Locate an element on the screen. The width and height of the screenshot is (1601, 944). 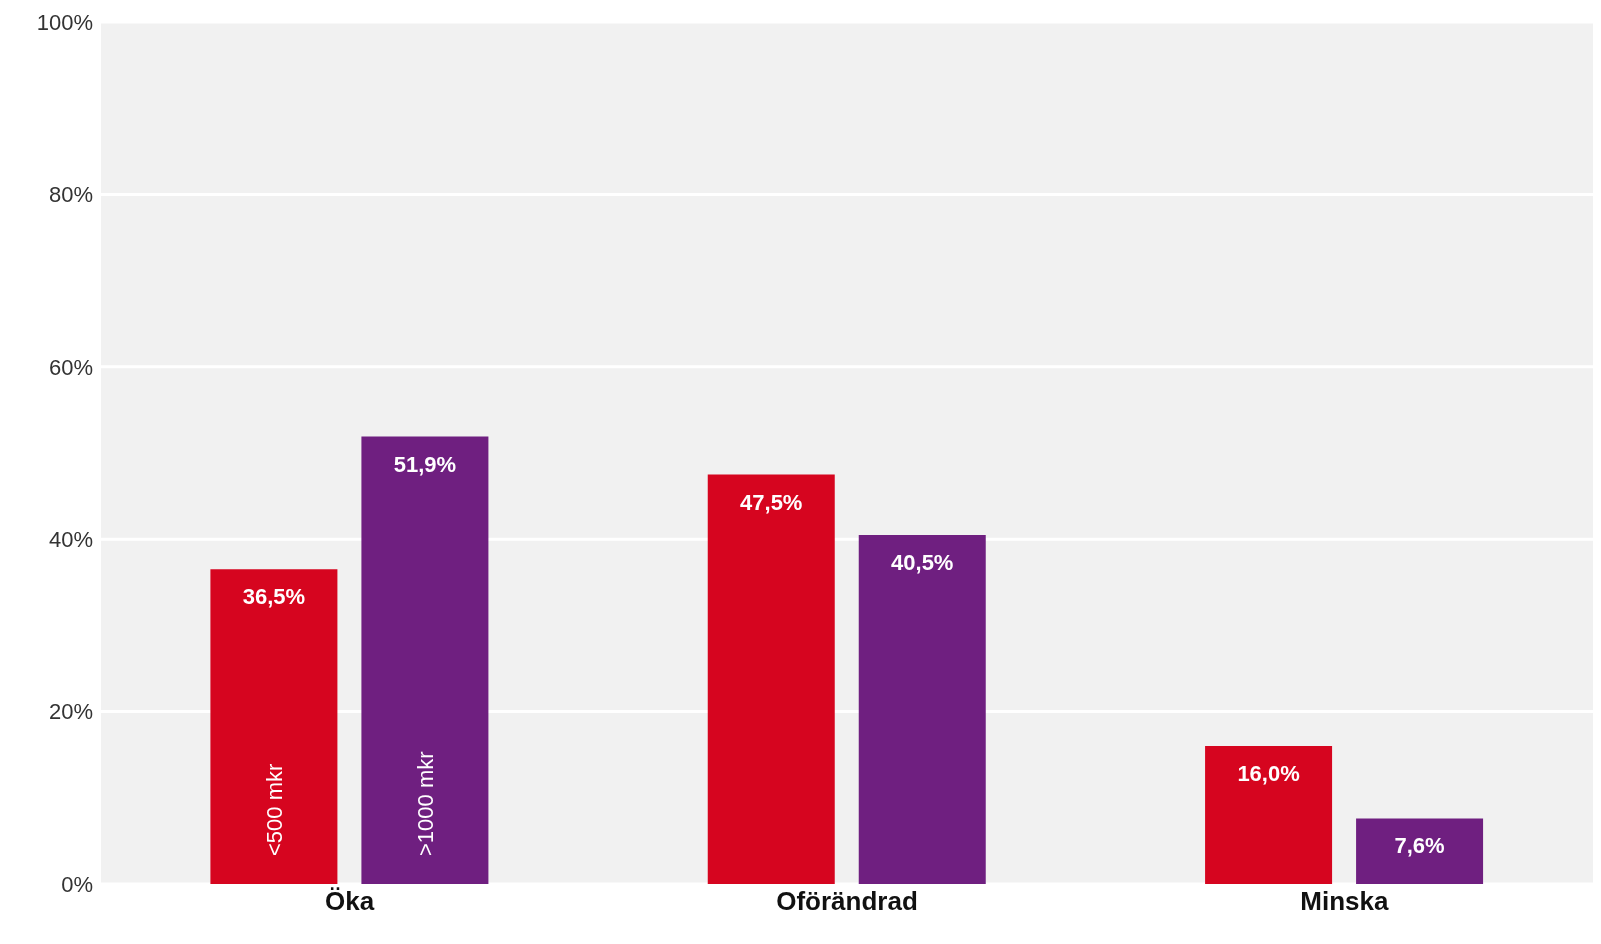
y-tick-label: 20% is located at coordinates (70, 712).